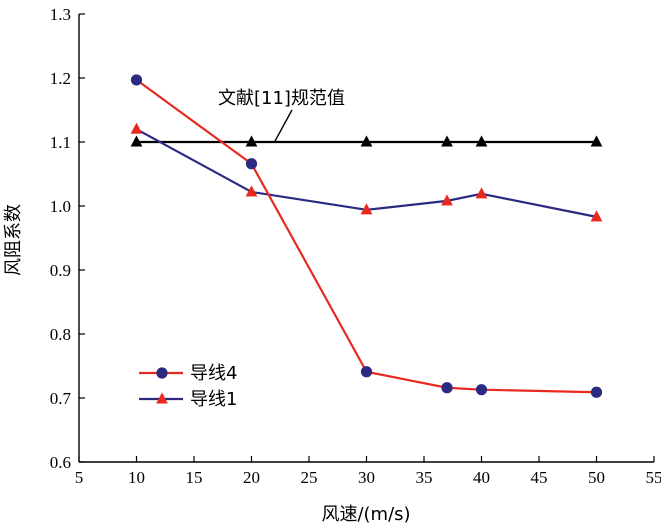 Image resolution: width=661 pixels, height=531 pixels. I want to click on y-tick-label: 0.8, so click(60, 334).